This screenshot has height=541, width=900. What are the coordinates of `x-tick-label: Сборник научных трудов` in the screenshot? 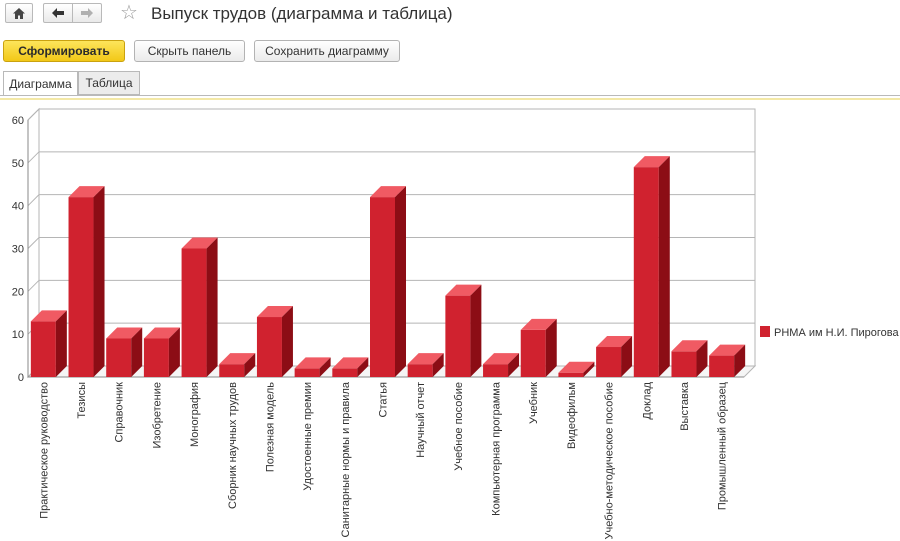 It's located at (233, 445).